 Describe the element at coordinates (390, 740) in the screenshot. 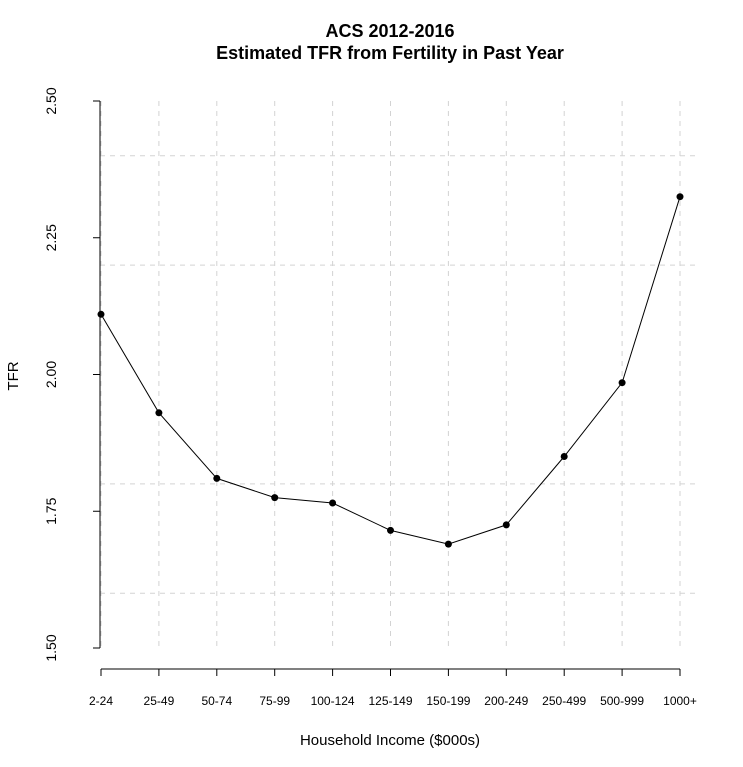

I see `x-axis-label: Household Income ($000s)` at that location.